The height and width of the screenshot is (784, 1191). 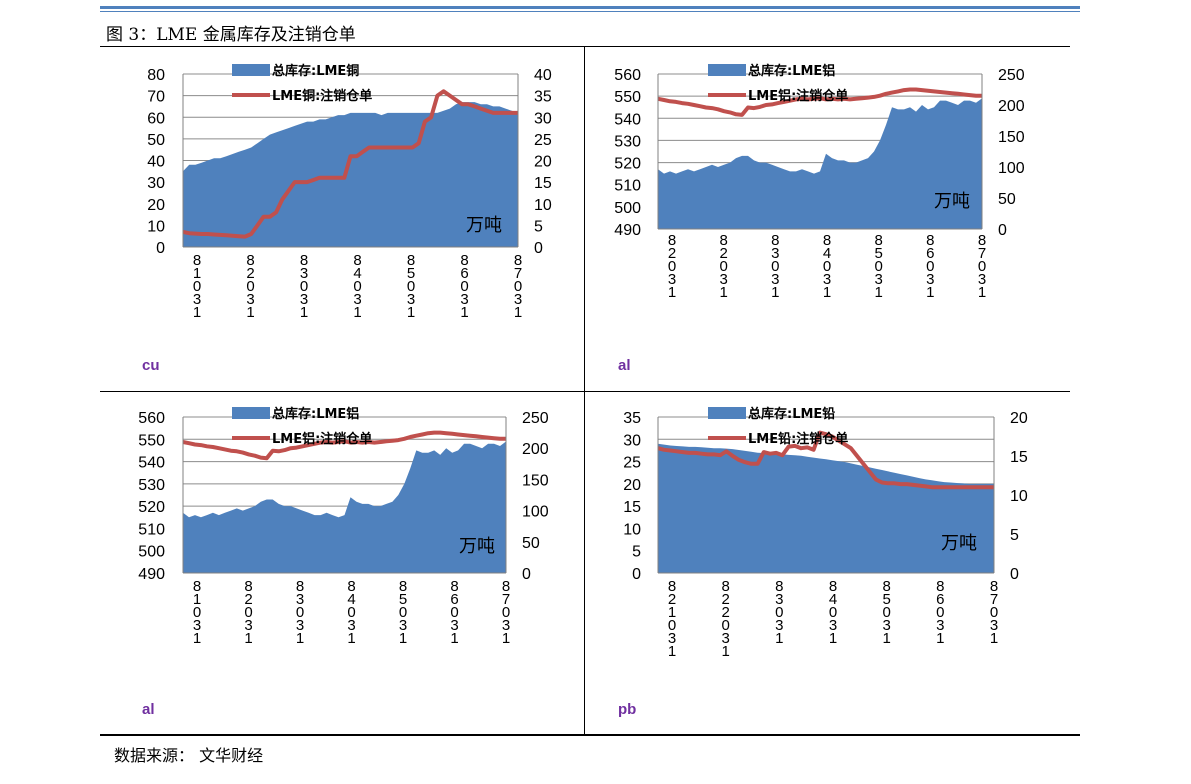 I want to click on left-tick-label: 50, so click(x=156, y=140).